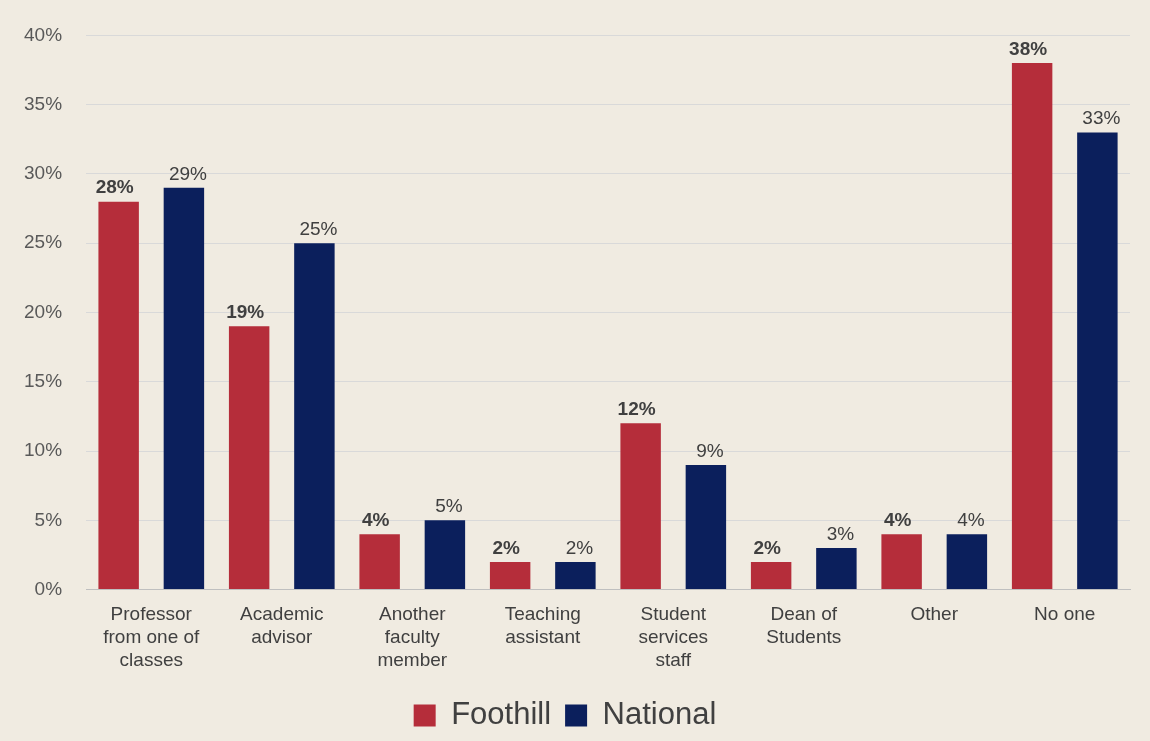 The width and height of the screenshot is (1150, 741). I want to click on y-tick-label: 30%, so click(43, 173).